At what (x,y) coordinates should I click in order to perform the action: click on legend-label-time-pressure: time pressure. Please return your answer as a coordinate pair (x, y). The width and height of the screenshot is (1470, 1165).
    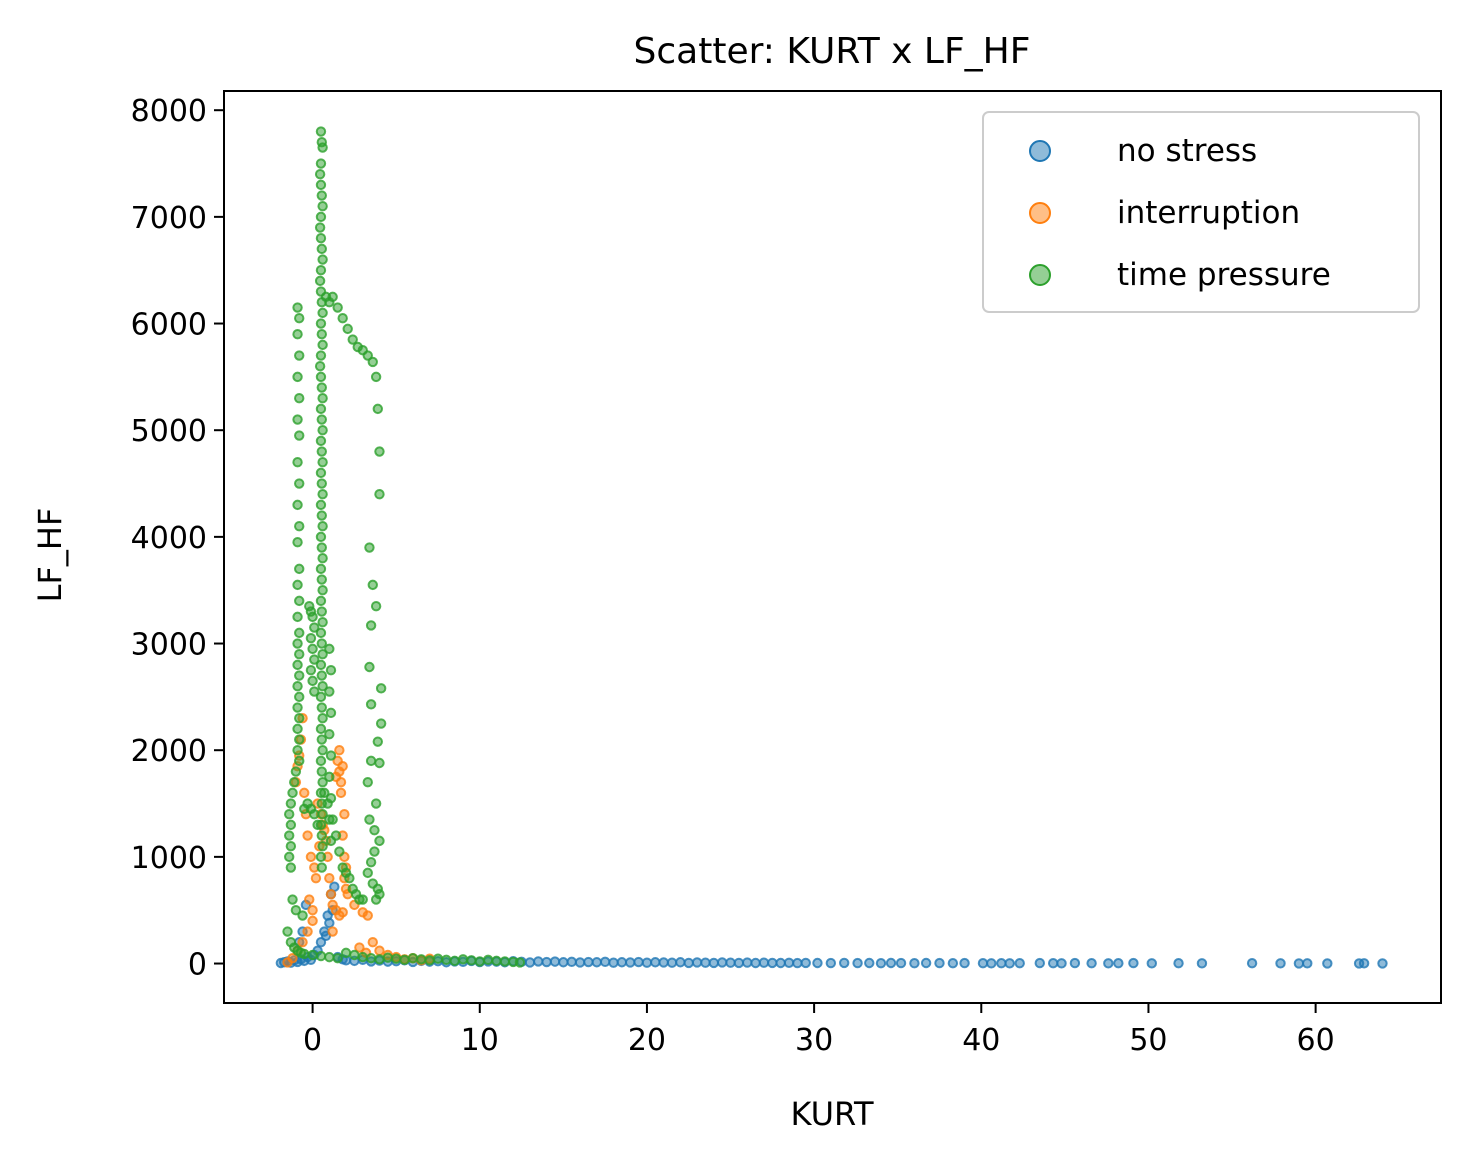
    Looking at the image, I should click on (1224, 275).